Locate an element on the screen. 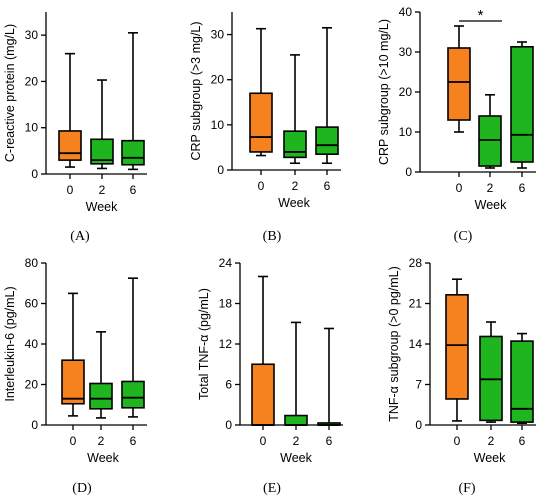  y-tick-label: 7 is located at coordinates (418, 385).